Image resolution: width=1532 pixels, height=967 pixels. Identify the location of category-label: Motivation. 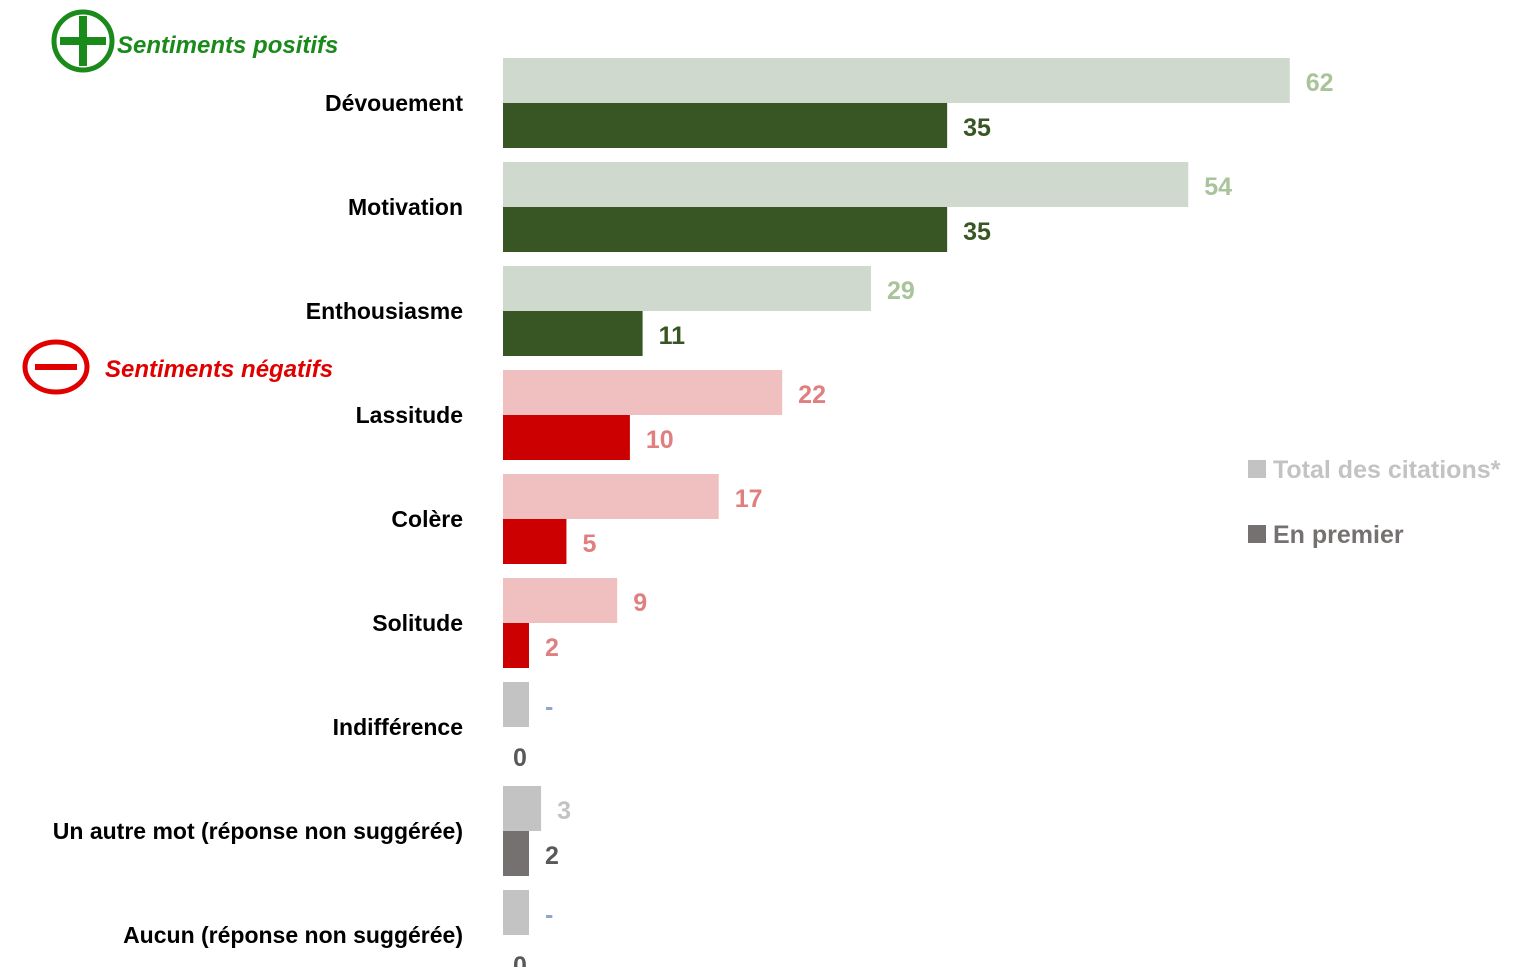
(405, 207).